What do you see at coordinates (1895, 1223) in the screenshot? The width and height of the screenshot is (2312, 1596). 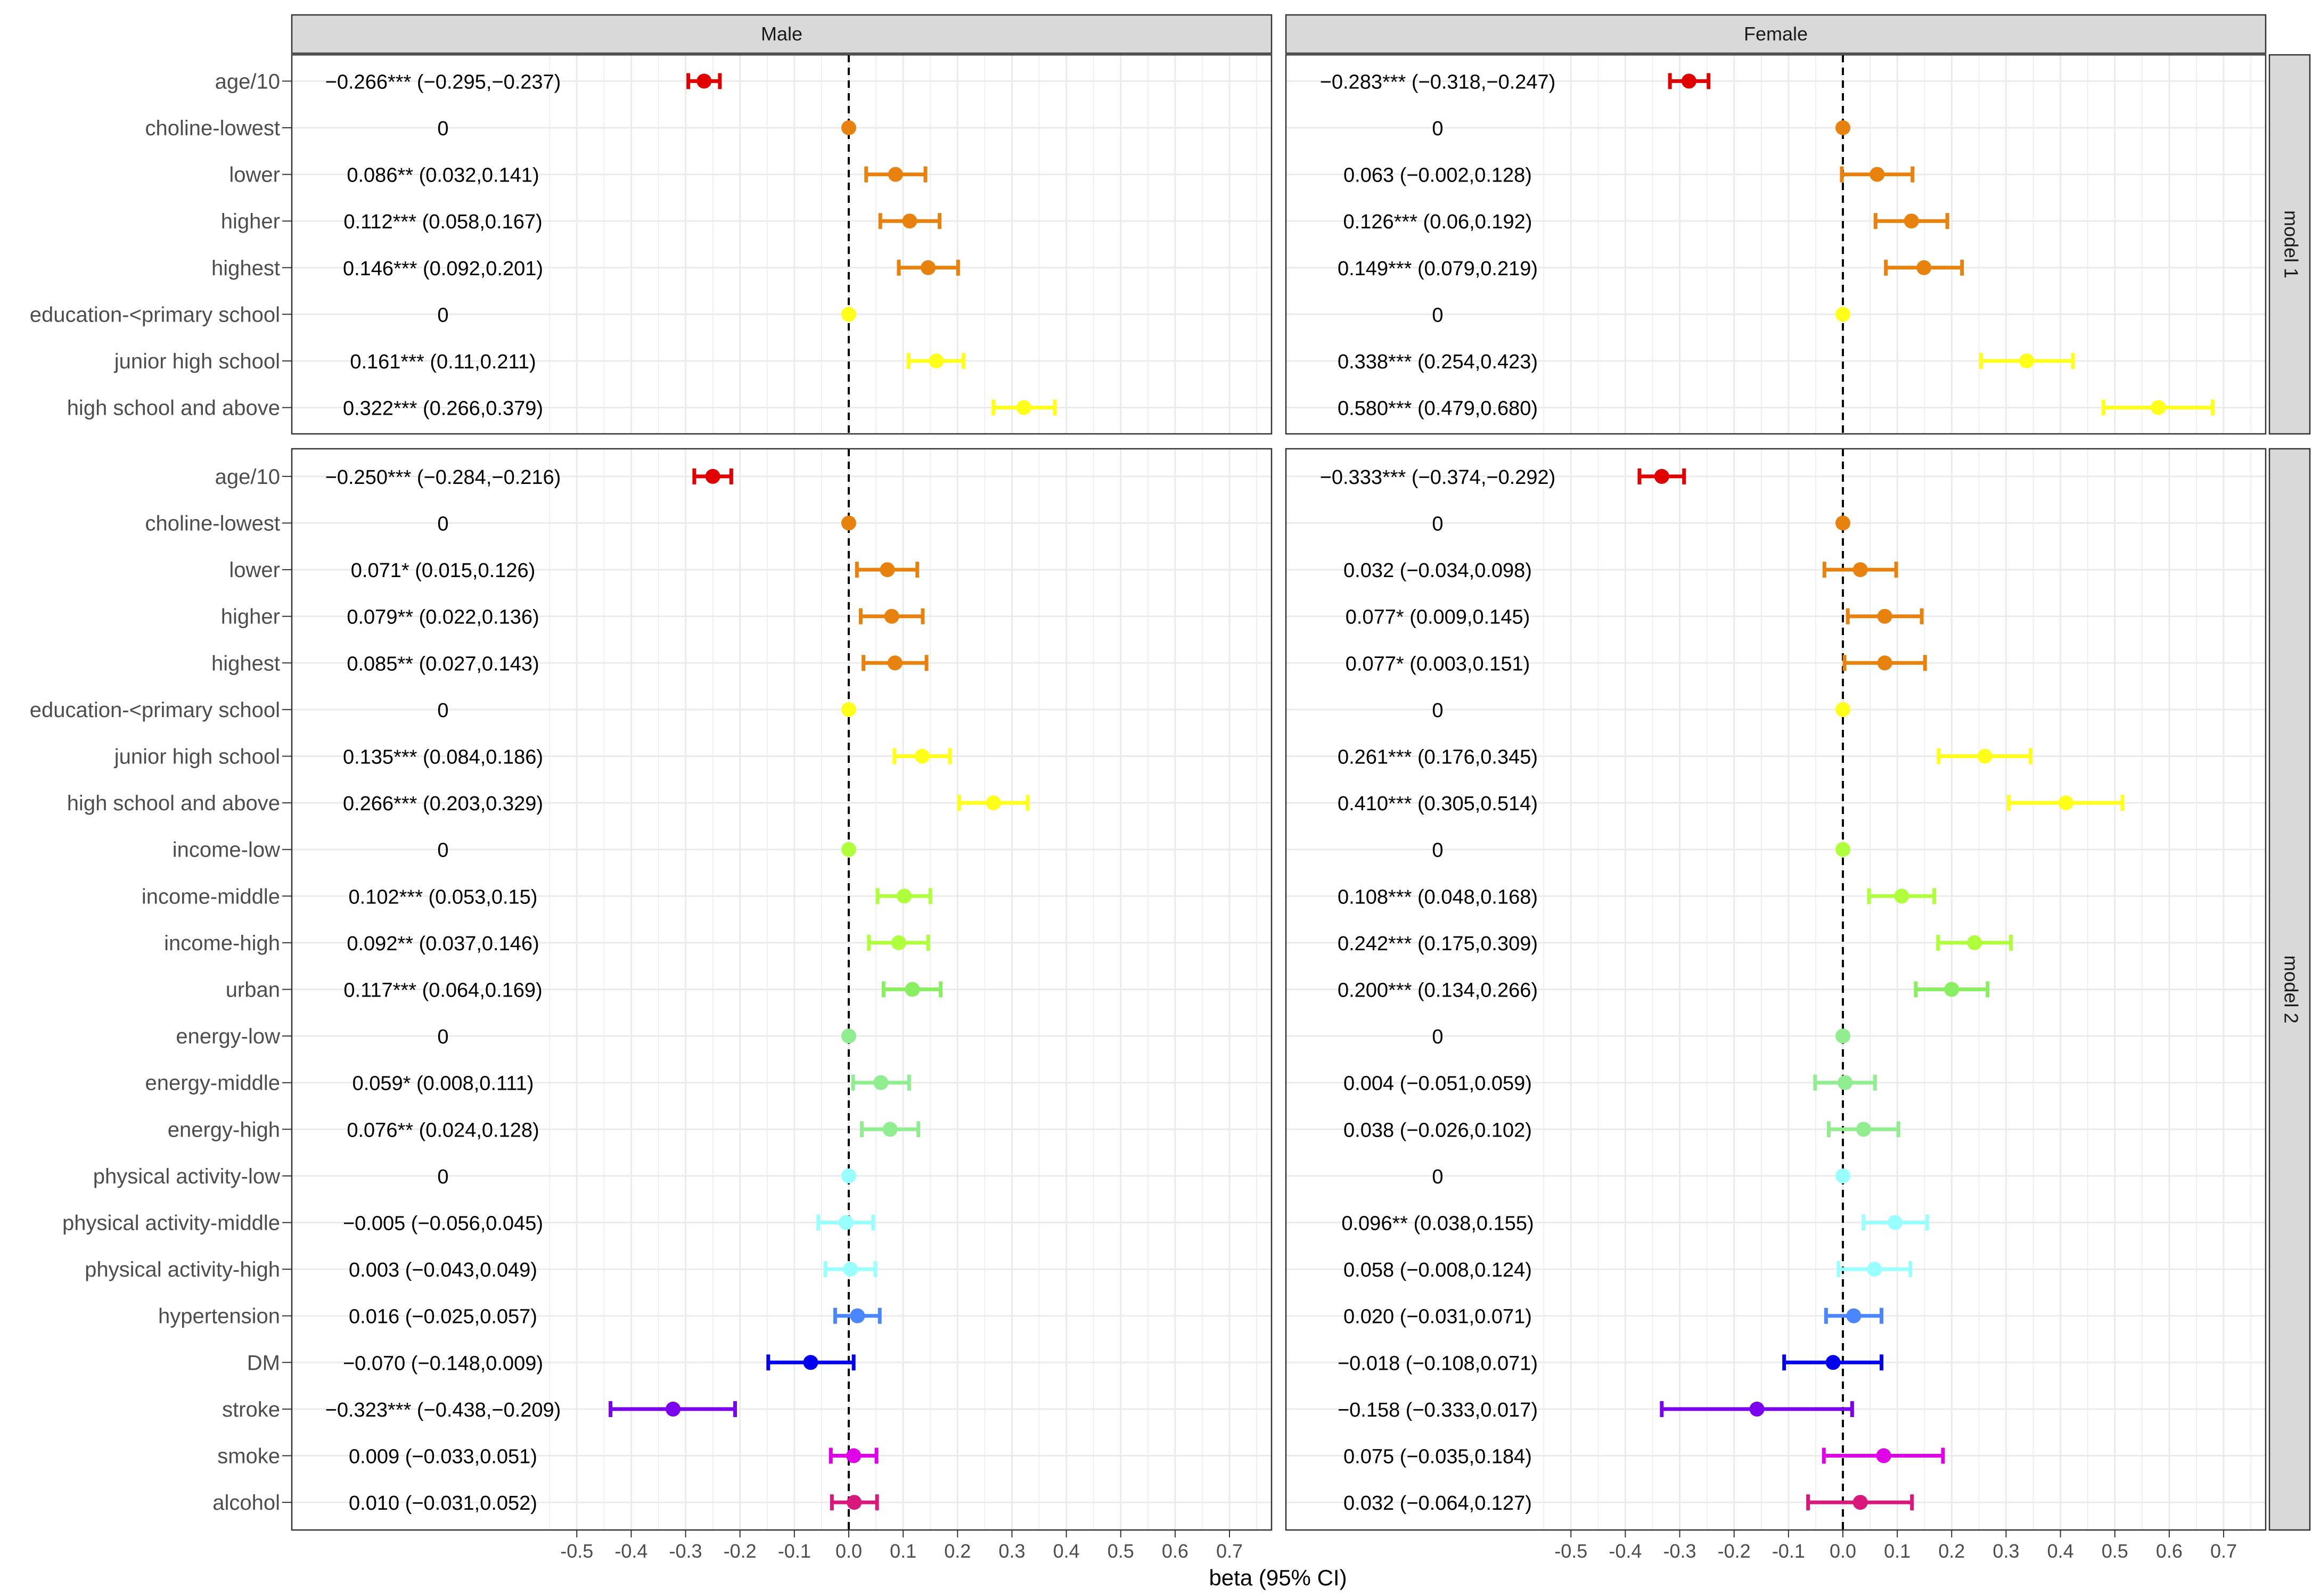 I see `point-physical-activity-middle-female` at bounding box center [1895, 1223].